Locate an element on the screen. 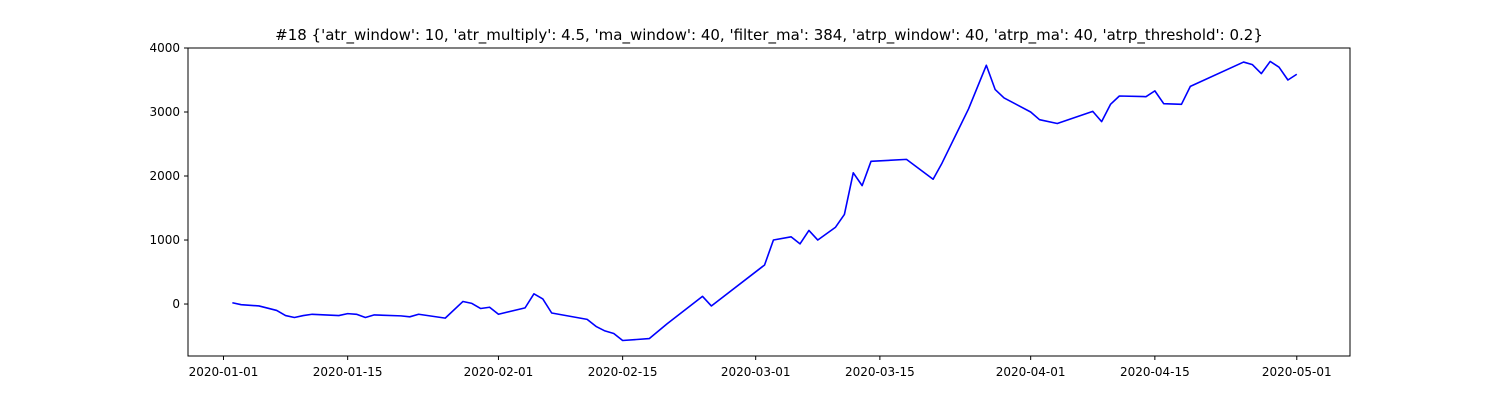 The width and height of the screenshot is (1500, 400). x-tick-label: 2020-02-01 is located at coordinates (499, 372).